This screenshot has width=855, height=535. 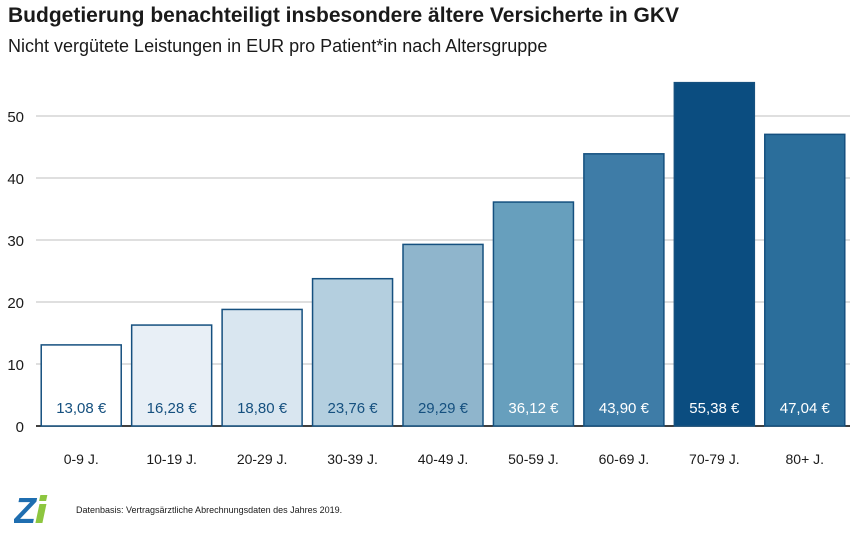 What do you see at coordinates (352, 459) in the screenshot?
I see `x-tick-label: 30-39 J.` at bounding box center [352, 459].